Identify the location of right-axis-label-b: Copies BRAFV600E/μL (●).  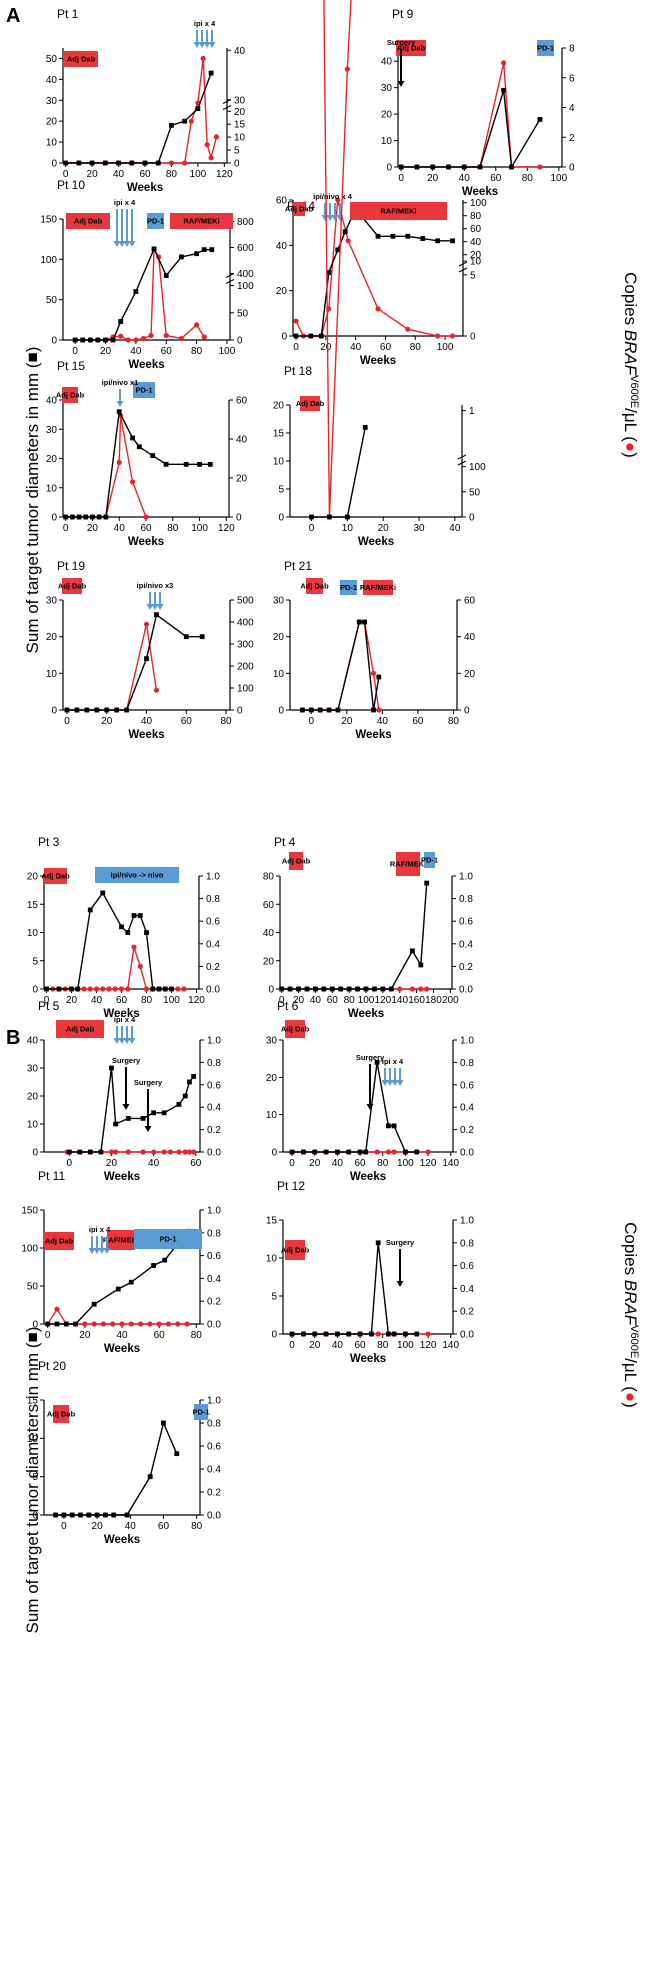
(630, 1315).